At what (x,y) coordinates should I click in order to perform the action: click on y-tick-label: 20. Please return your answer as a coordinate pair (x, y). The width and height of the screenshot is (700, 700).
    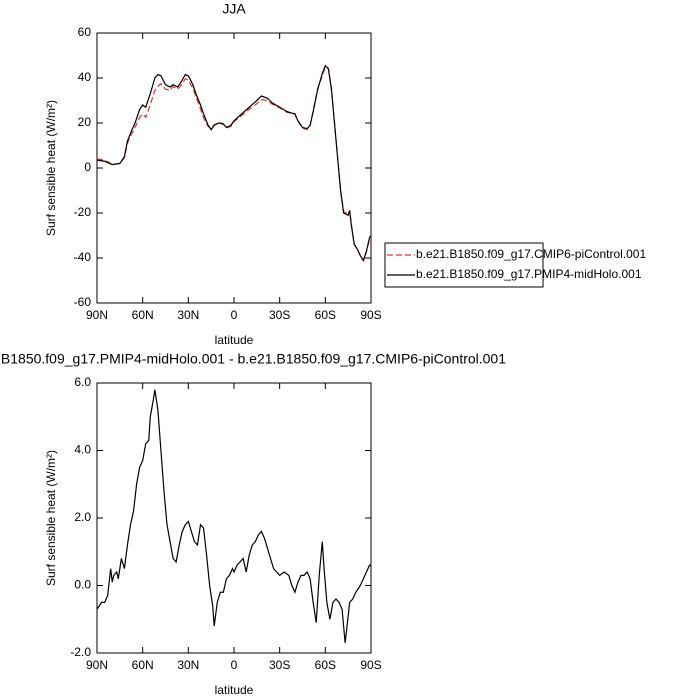
    Looking at the image, I should click on (85, 122).